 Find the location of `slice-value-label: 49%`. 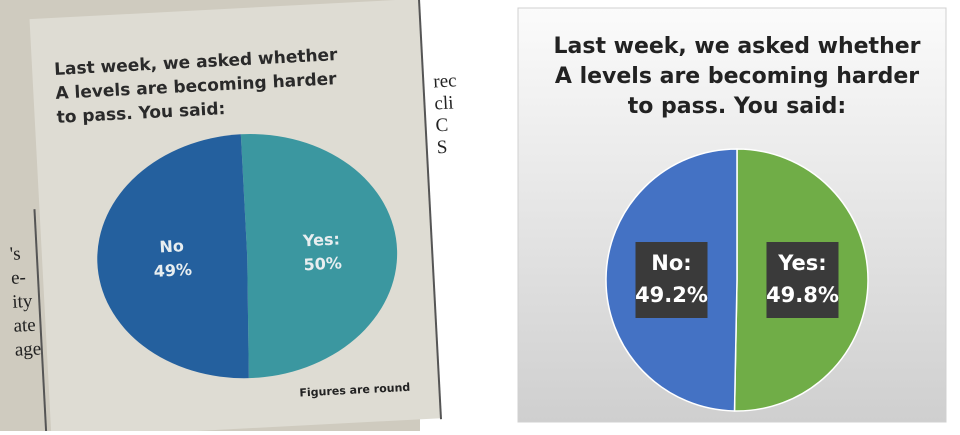

slice-value-label: 49% is located at coordinates (172, 270).